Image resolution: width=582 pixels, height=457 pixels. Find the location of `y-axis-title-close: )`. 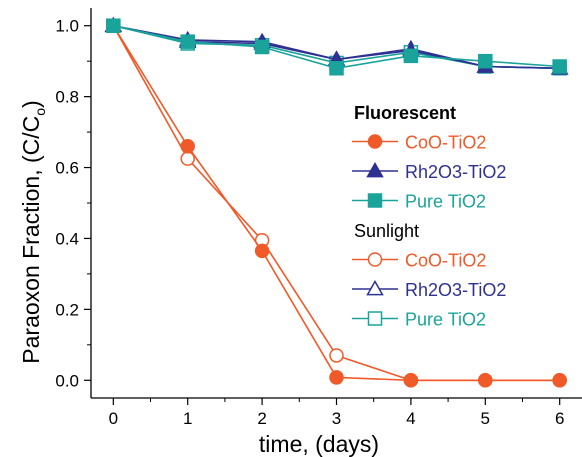

y-axis-title-close: ) is located at coordinates (31, 104).